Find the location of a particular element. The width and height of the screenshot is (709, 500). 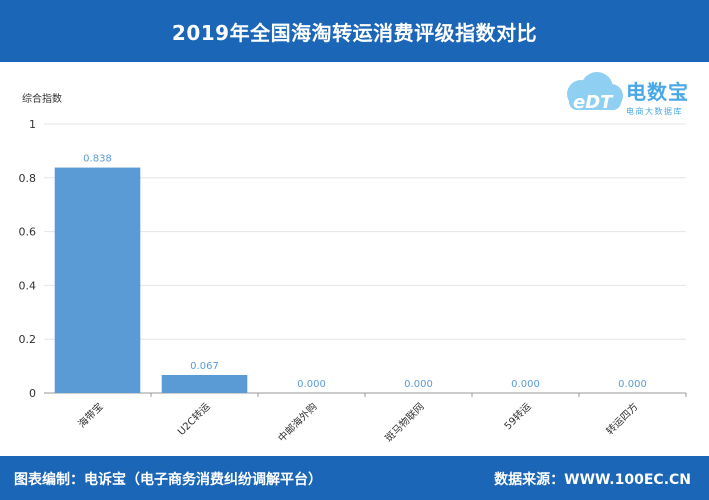

chart-title-bar: 2019年全国海淘转运消费评级指数对比 is located at coordinates (354, 31).